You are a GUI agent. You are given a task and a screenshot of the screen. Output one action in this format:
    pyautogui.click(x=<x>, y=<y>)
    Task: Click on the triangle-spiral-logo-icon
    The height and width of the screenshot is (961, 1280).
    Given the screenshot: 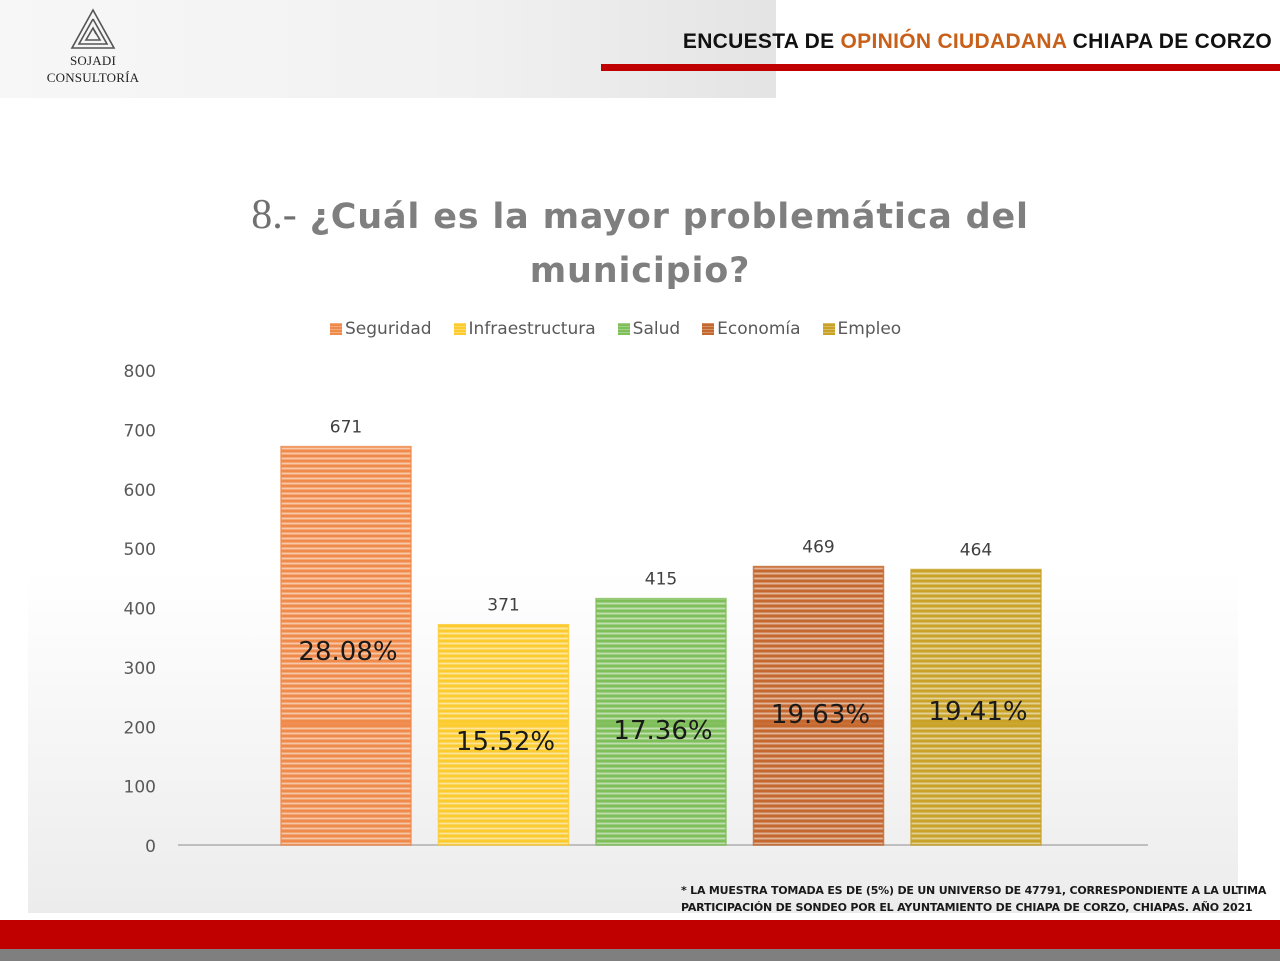 What is the action you would take?
    pyautogui.click(x=93, y=28)
    